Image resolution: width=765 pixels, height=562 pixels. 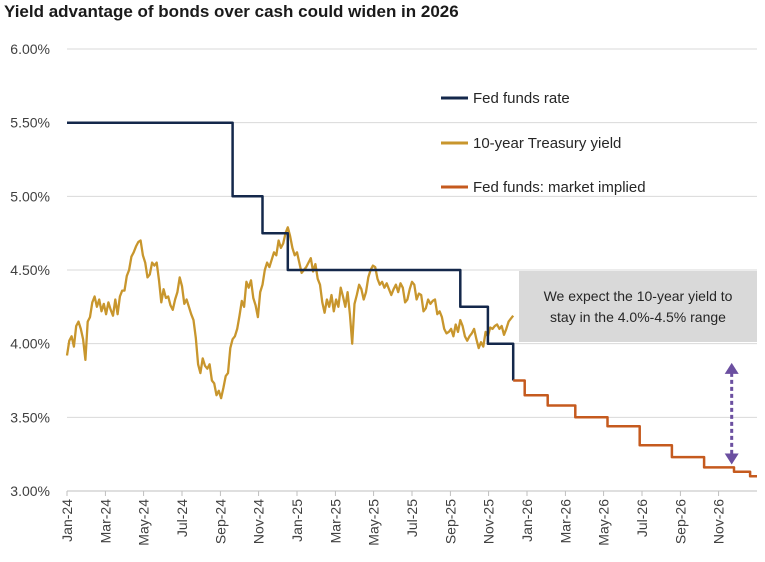 What do you see at coordinates (731, 368) in the screenshot?
I see `arrow-head-up` at bounding box center [731, 368].